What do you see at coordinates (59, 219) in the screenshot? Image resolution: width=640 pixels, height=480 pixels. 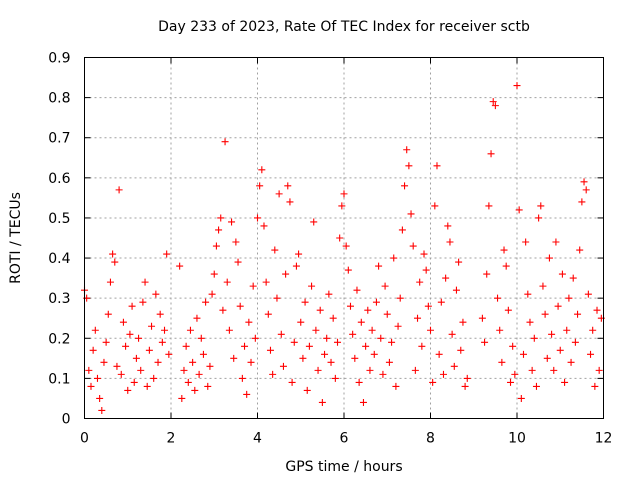 I see `y-tick-label: 0.5` at bounding box center [59, 219].